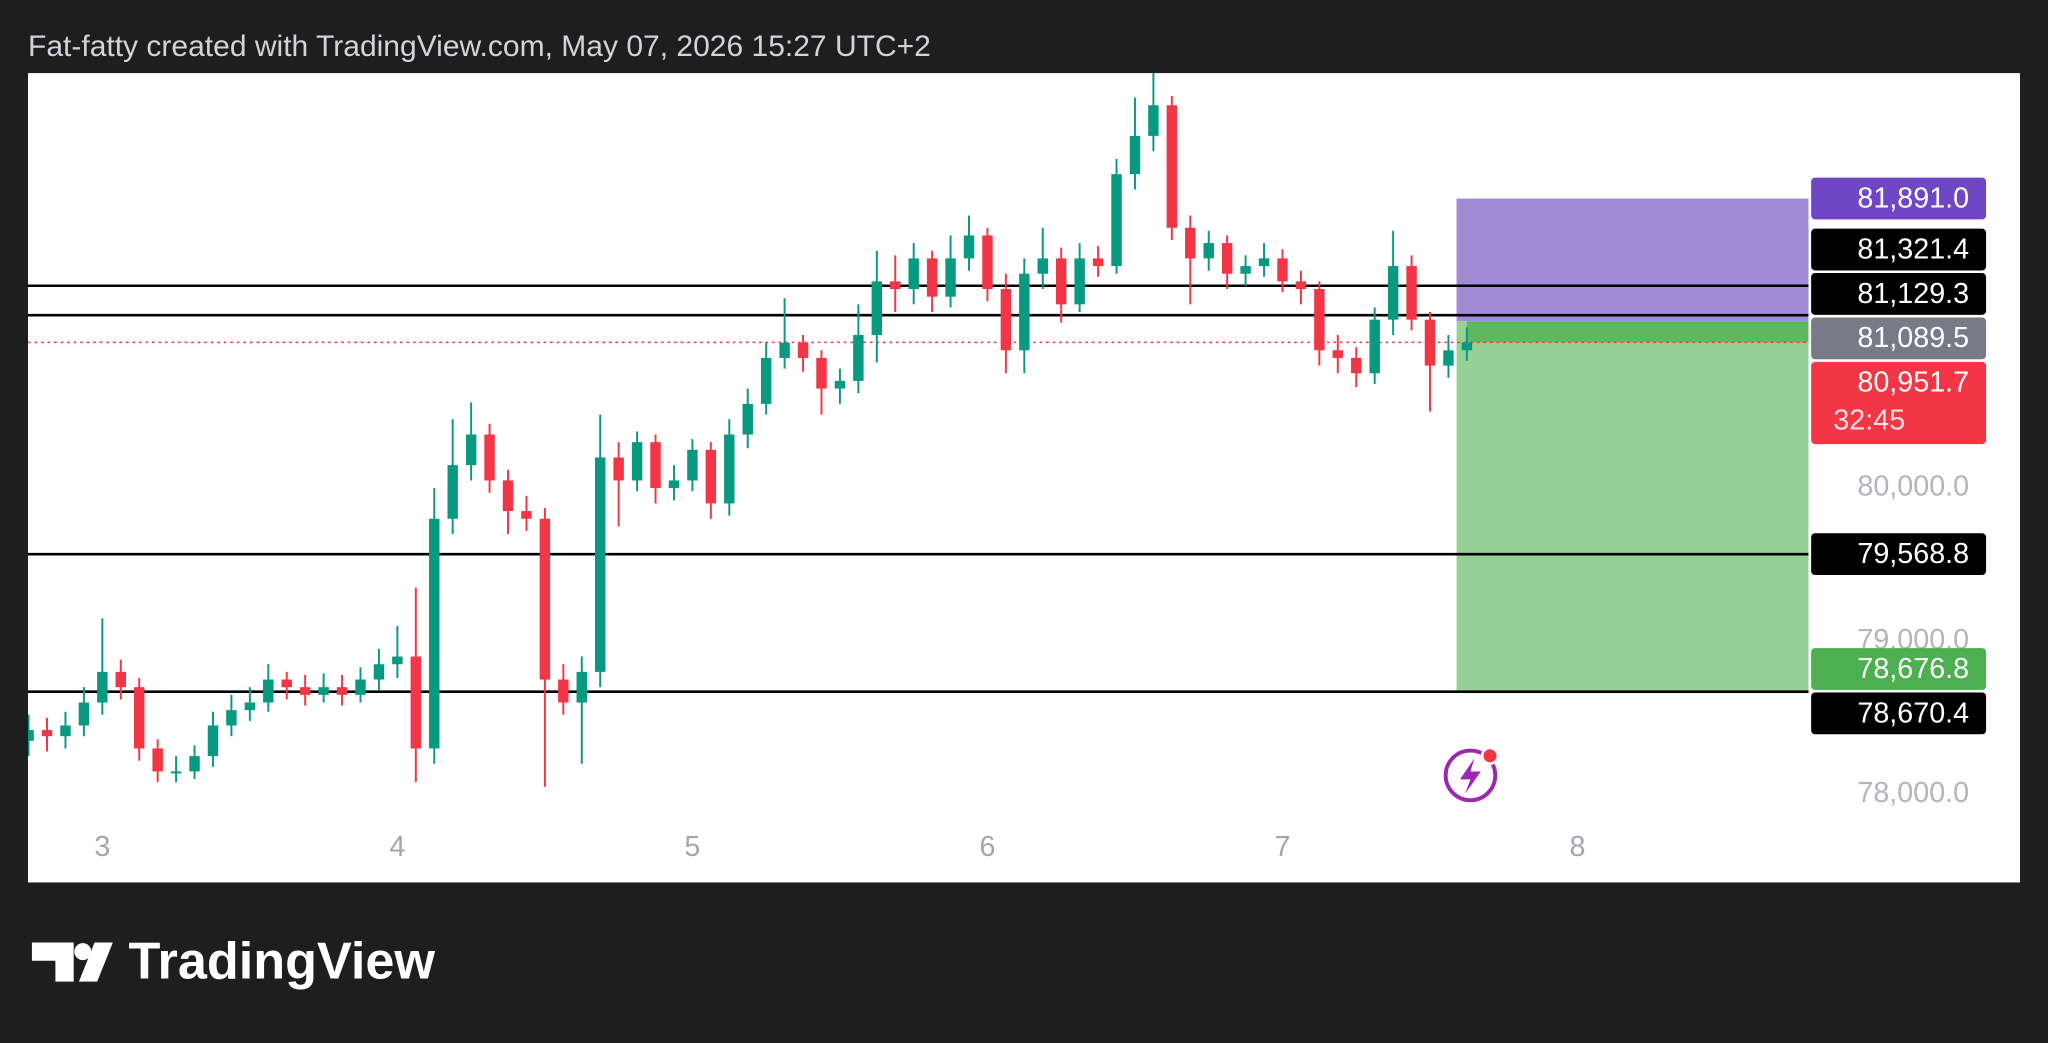 The width and height of the screenshot is (2048, 1043). I want to click on price-label: 80,951.7, so click(1913, 383).